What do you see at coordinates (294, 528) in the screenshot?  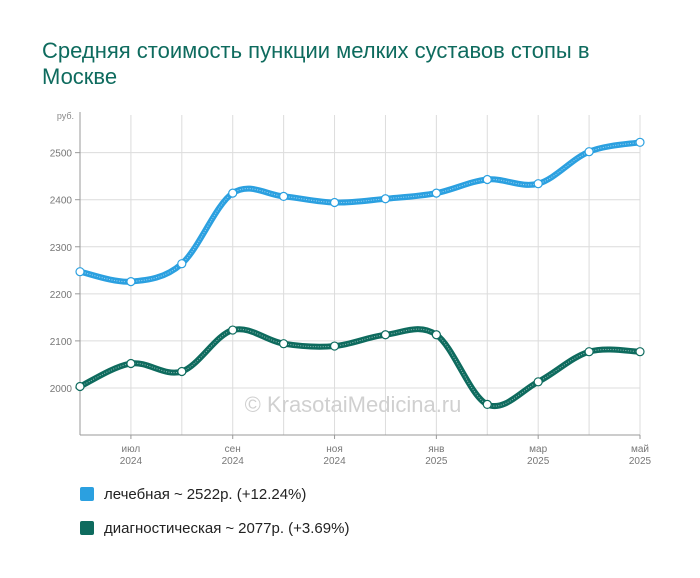 I see `legend-summary: 2077р. (+3.69%)` at bounding box center [294, 528].